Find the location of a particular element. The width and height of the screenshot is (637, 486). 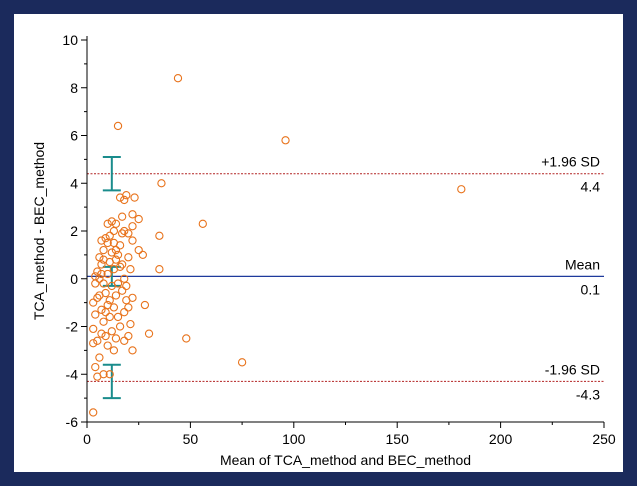

reference-line-name: Mean is located at coordinates (582, 264).